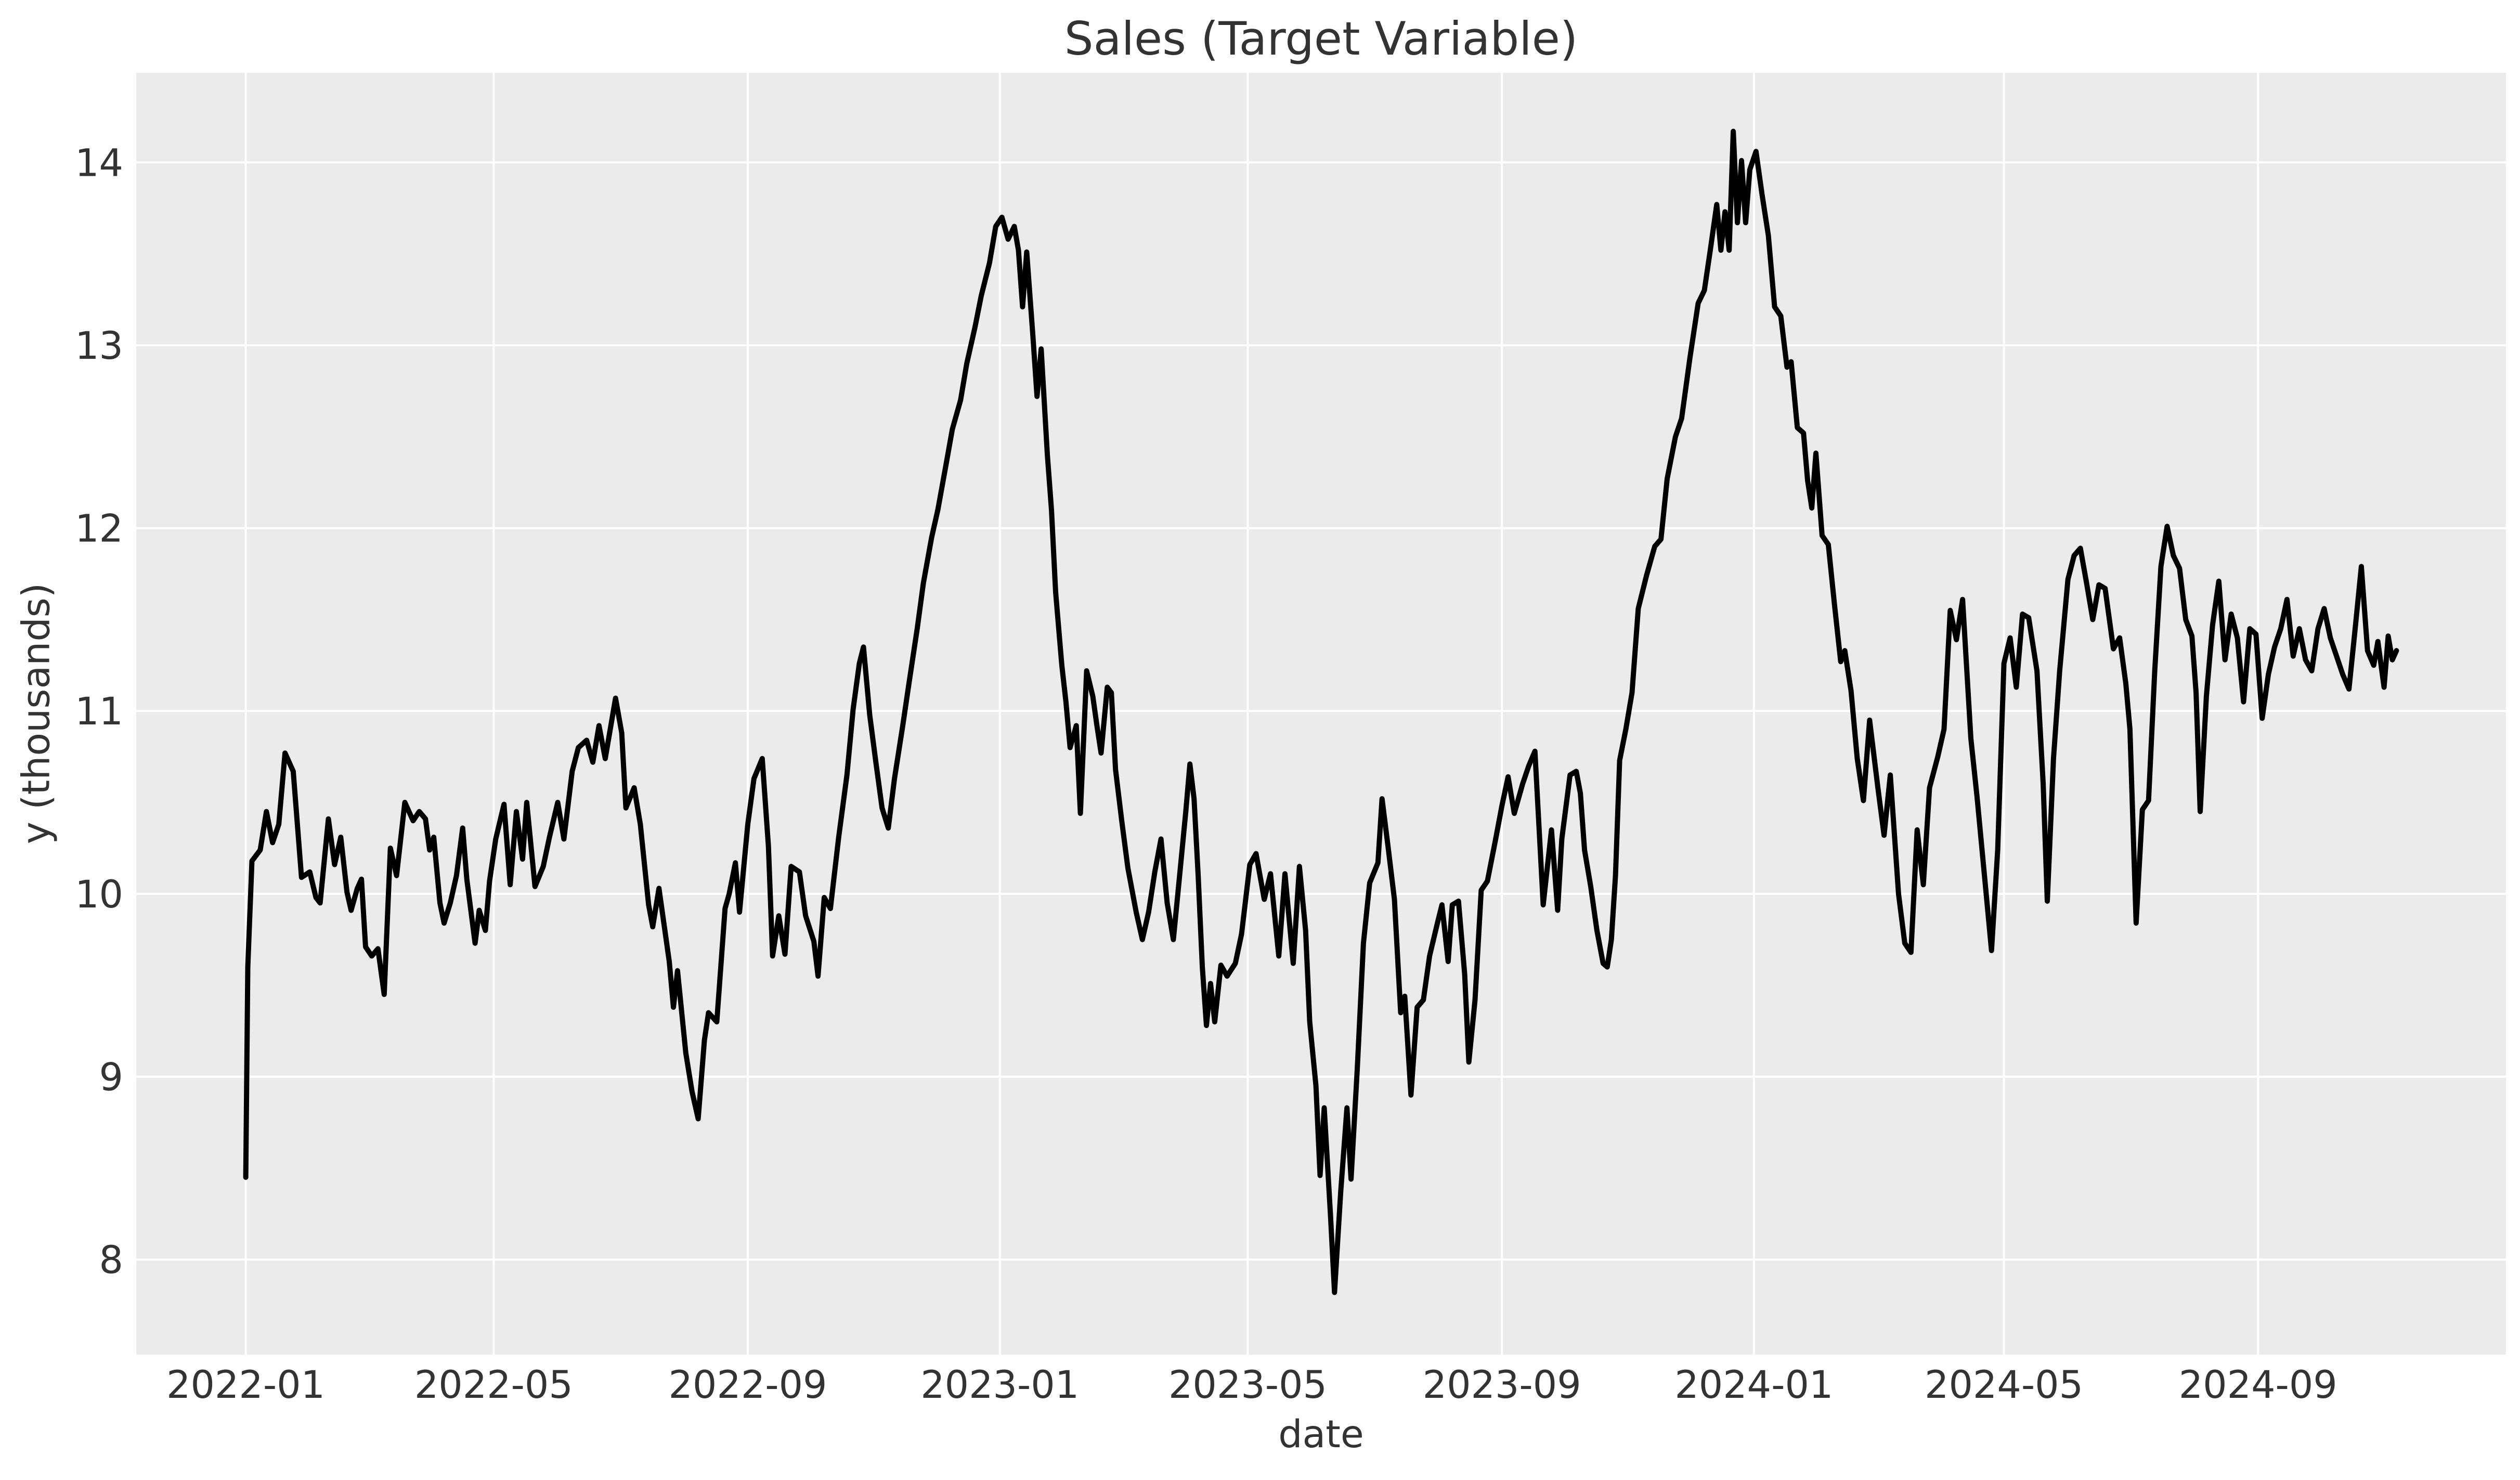 This screenshot has height=1480, width=2520. Describe the element at coordinates (1321, 39) in the screenshot. I see `chart-title: Sales (Target Variable)` at that location.